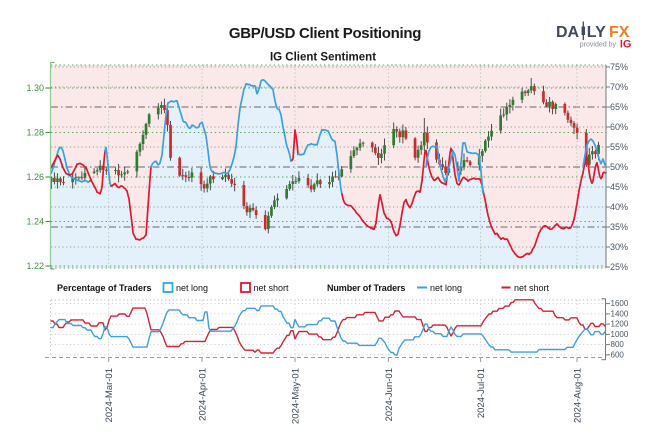 This screenshot has height=447, width=661. What do you see at coordinates (366, 288) in the screenshot?
I see `svg-text: Number of Traders` at bounding box center [366, 288].